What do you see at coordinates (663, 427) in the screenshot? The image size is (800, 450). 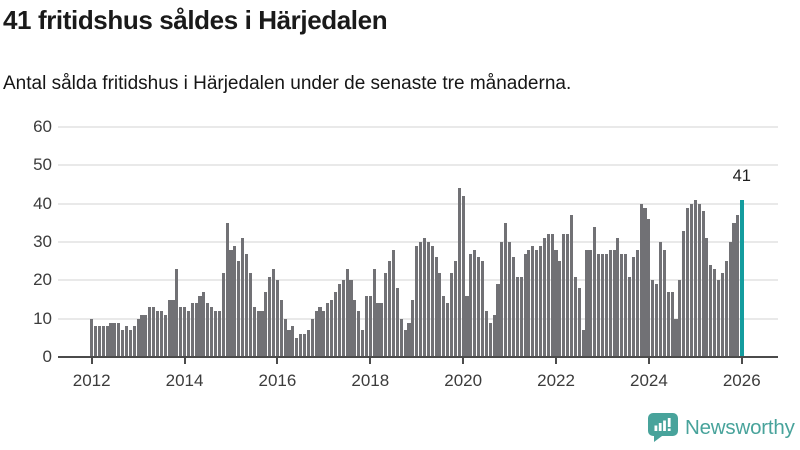 I see `newsworthy-logo-icon` at bounding box center [663, 427].